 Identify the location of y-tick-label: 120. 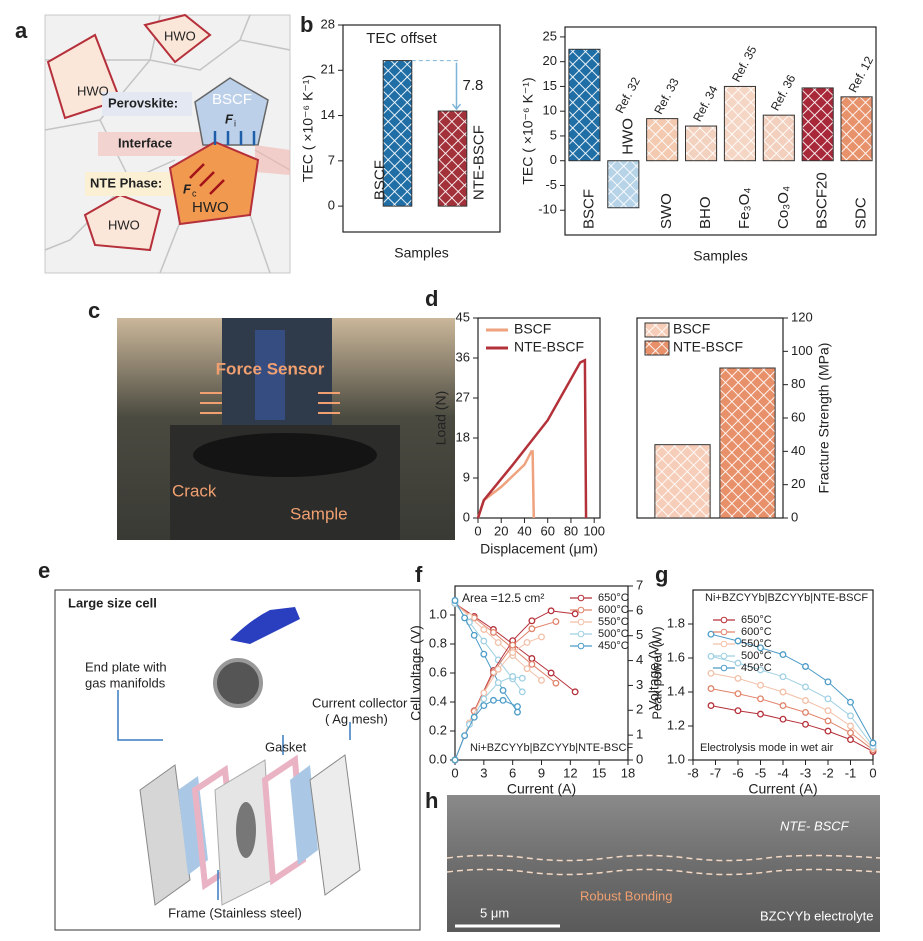
(802, 316).